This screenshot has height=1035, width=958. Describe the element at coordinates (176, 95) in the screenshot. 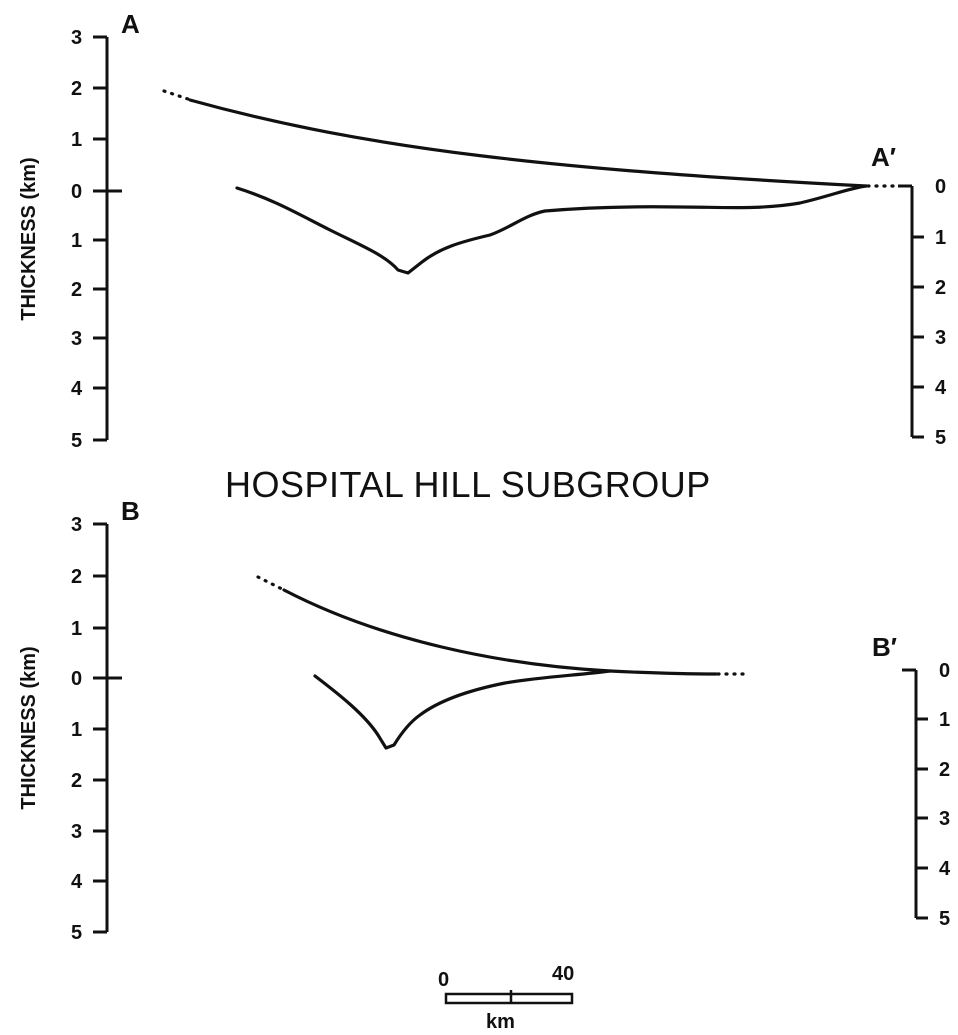

I see `upper-curve-dotted-end-a` at that location.